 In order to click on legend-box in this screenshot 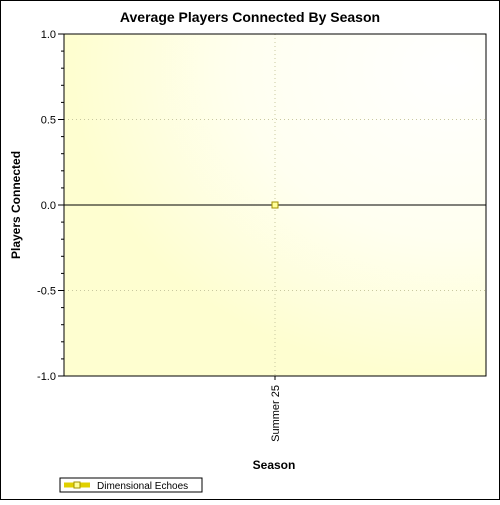, I will do `click(131, 485)`.